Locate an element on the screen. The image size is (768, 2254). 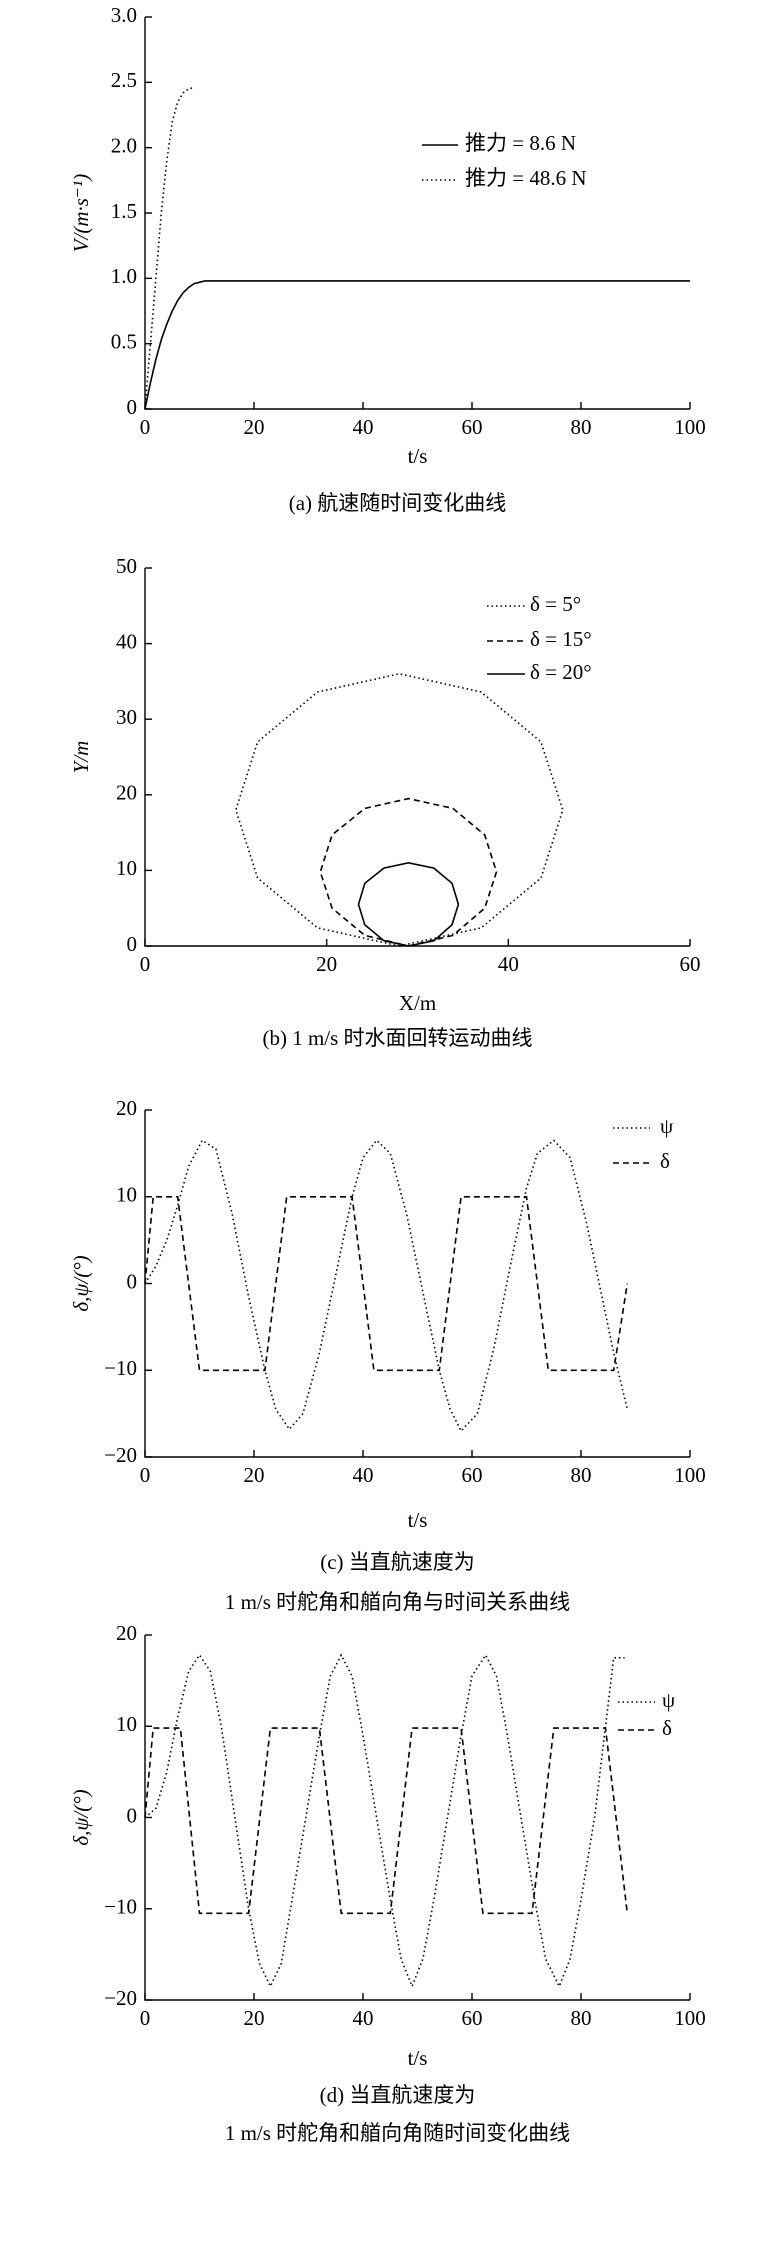
y-tick-label: 2.0 is located at coordinates (124, 145).